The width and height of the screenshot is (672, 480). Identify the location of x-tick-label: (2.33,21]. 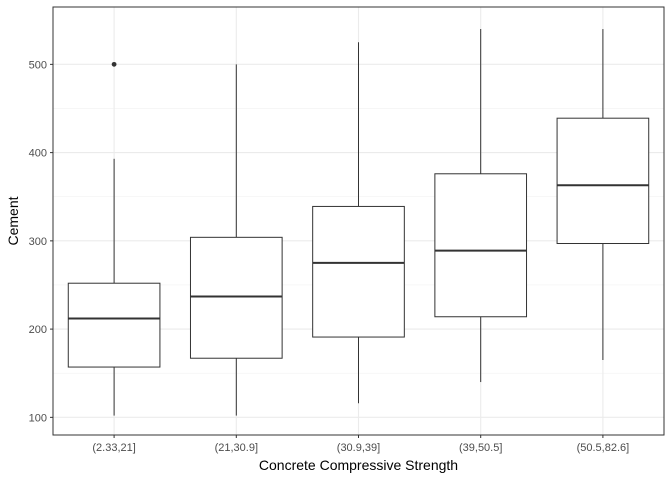
(113, 448).